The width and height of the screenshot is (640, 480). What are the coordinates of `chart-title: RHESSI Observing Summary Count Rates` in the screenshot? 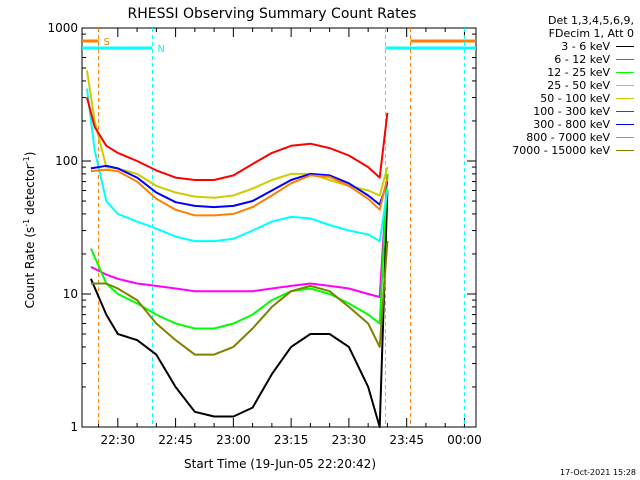 It's located at (272, 14).